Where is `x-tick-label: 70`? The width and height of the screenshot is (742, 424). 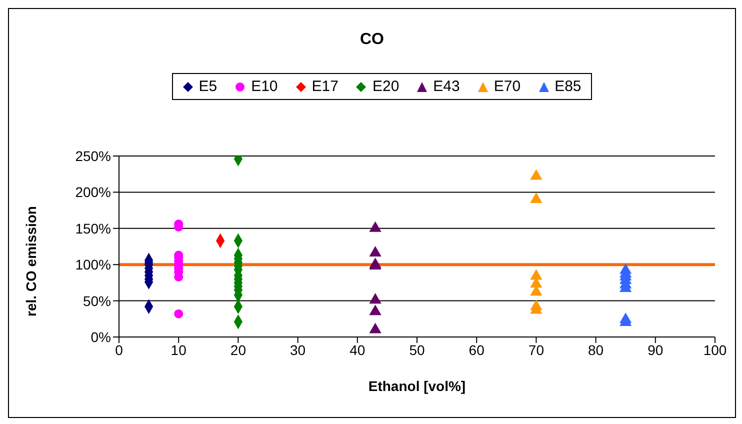 x-tick-label: 70 is located at coordinates (536, 350).